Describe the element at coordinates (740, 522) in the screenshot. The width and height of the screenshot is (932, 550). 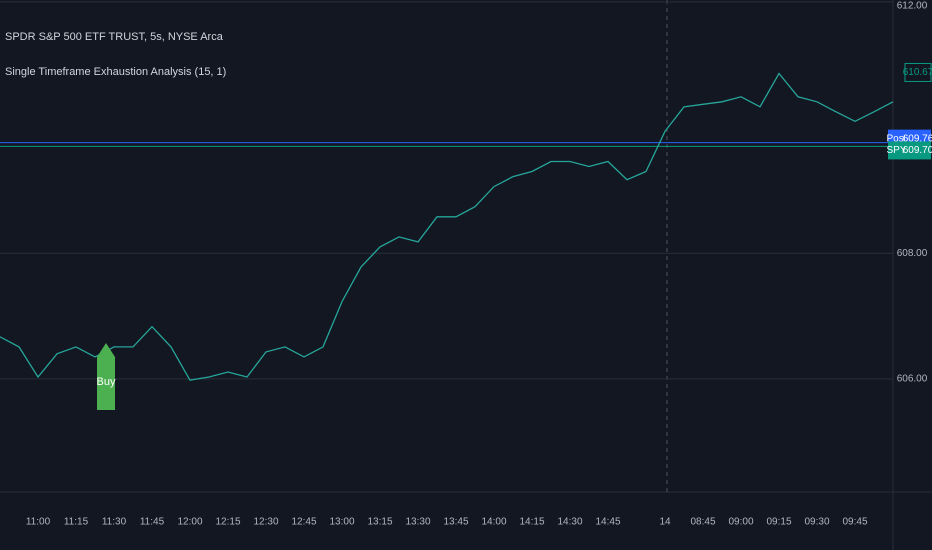
I see `x-tick-label: 09:00` at that location.